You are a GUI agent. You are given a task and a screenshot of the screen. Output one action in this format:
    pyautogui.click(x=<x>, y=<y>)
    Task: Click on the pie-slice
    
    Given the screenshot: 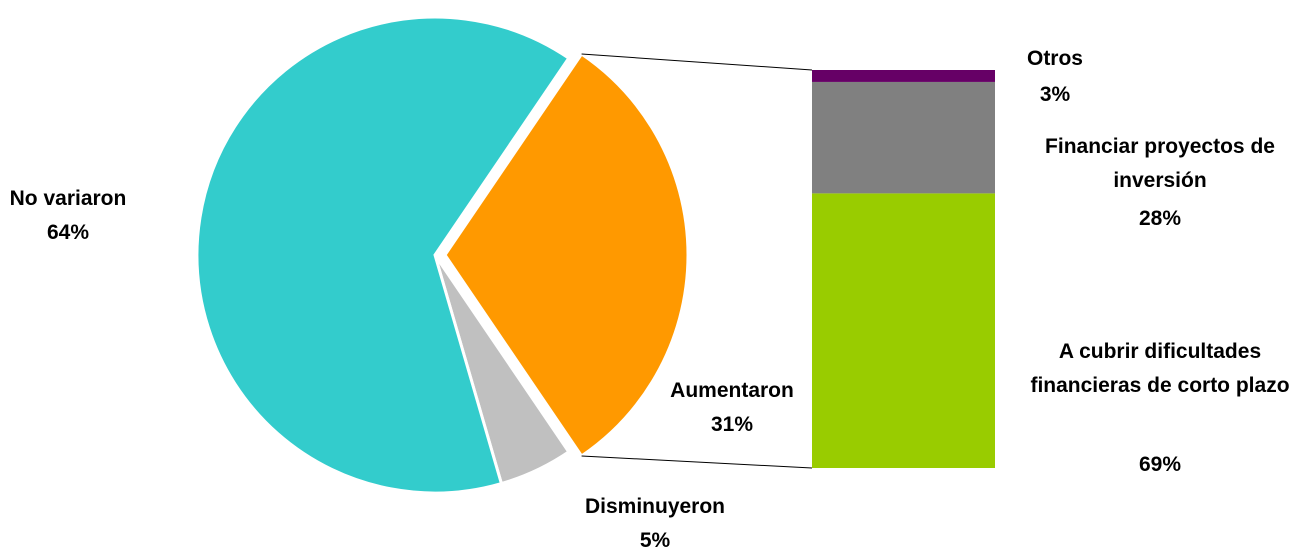 What is the action you would take?
    pyautogui.click(x=566, y=255)
    